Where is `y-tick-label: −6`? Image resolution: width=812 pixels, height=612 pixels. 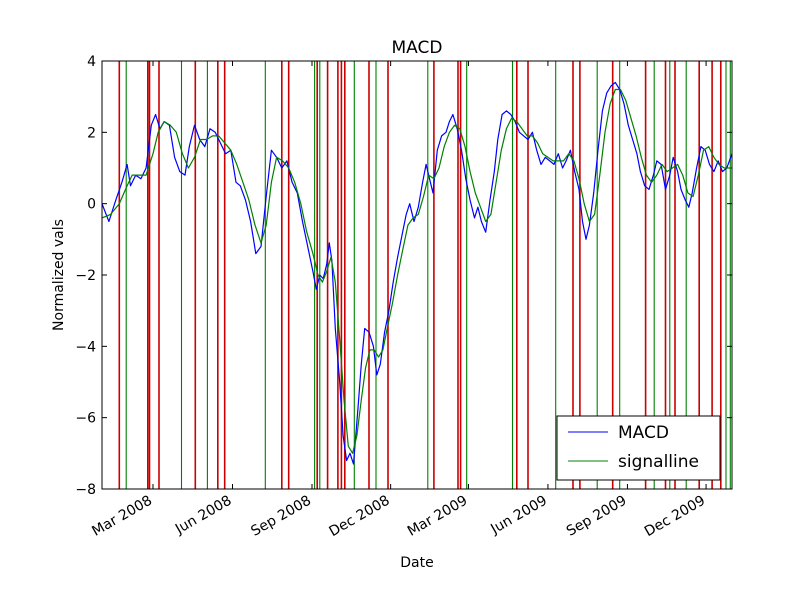 y-tick-label: −6 is located at coordinates (85, 419).